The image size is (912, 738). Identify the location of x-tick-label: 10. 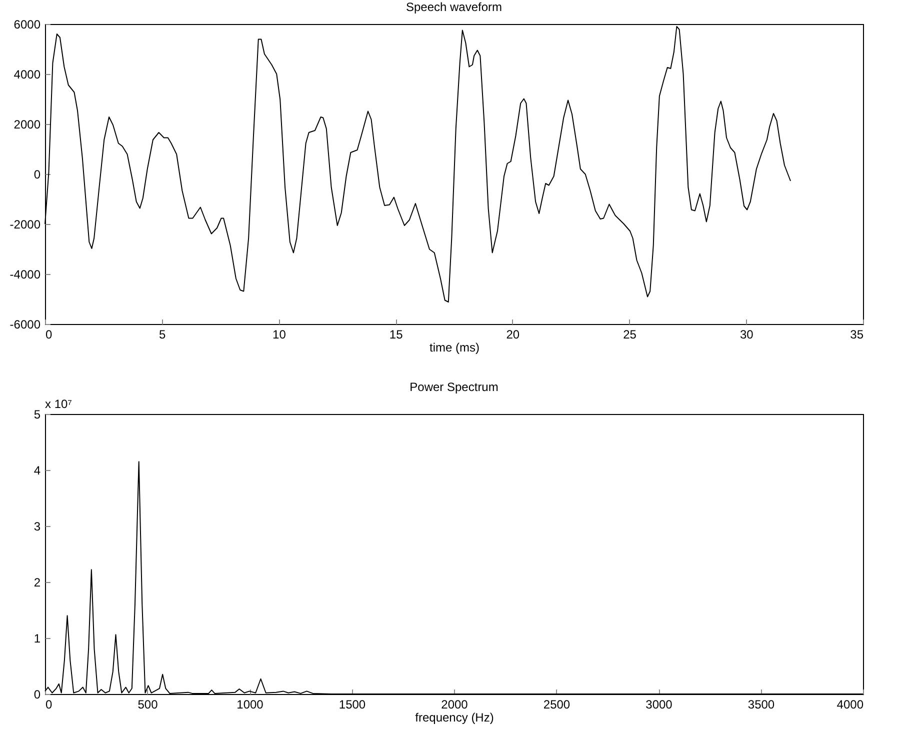
(279, 335).